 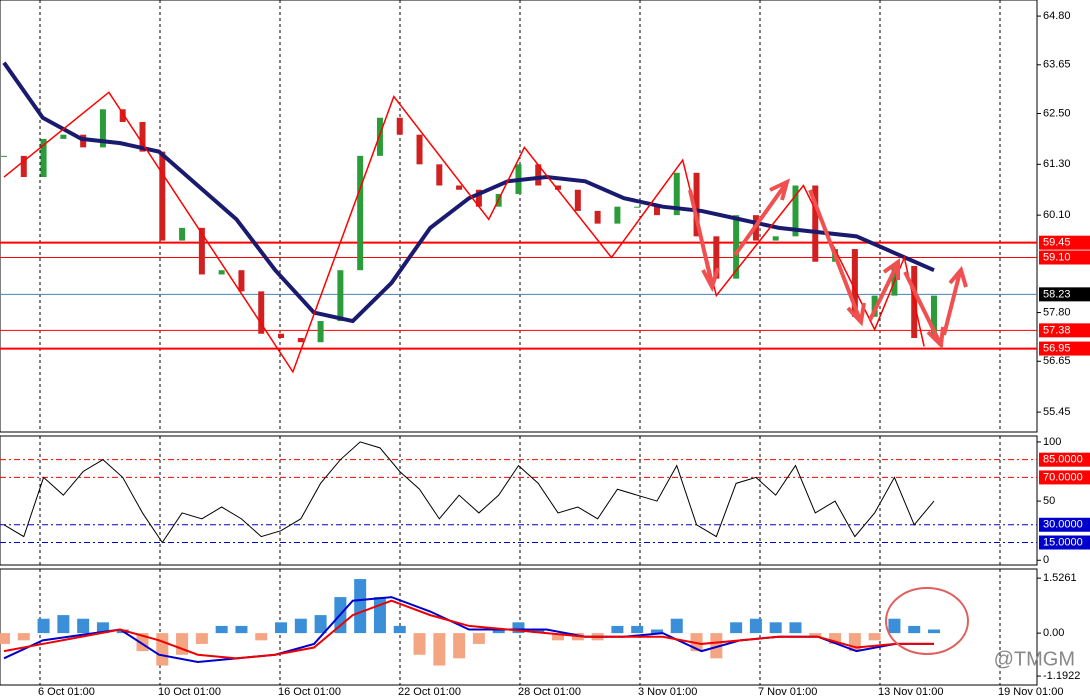 I want to click on level-label: 85.0000, so click(x=1063, y=460).